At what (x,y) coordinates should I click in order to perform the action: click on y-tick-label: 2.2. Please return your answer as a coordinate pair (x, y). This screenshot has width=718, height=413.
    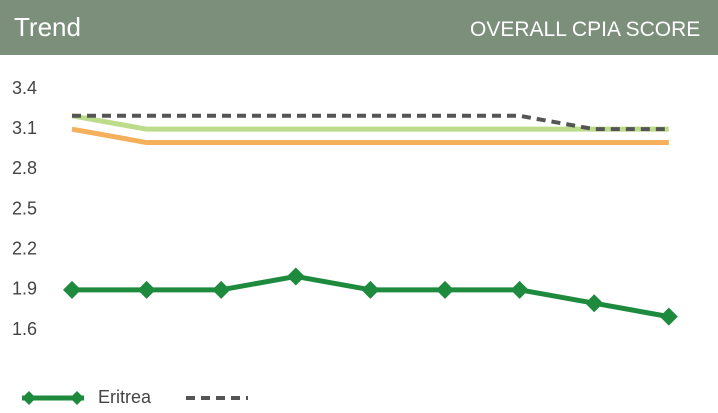
    Looking at the image, I should click on (24, 248).